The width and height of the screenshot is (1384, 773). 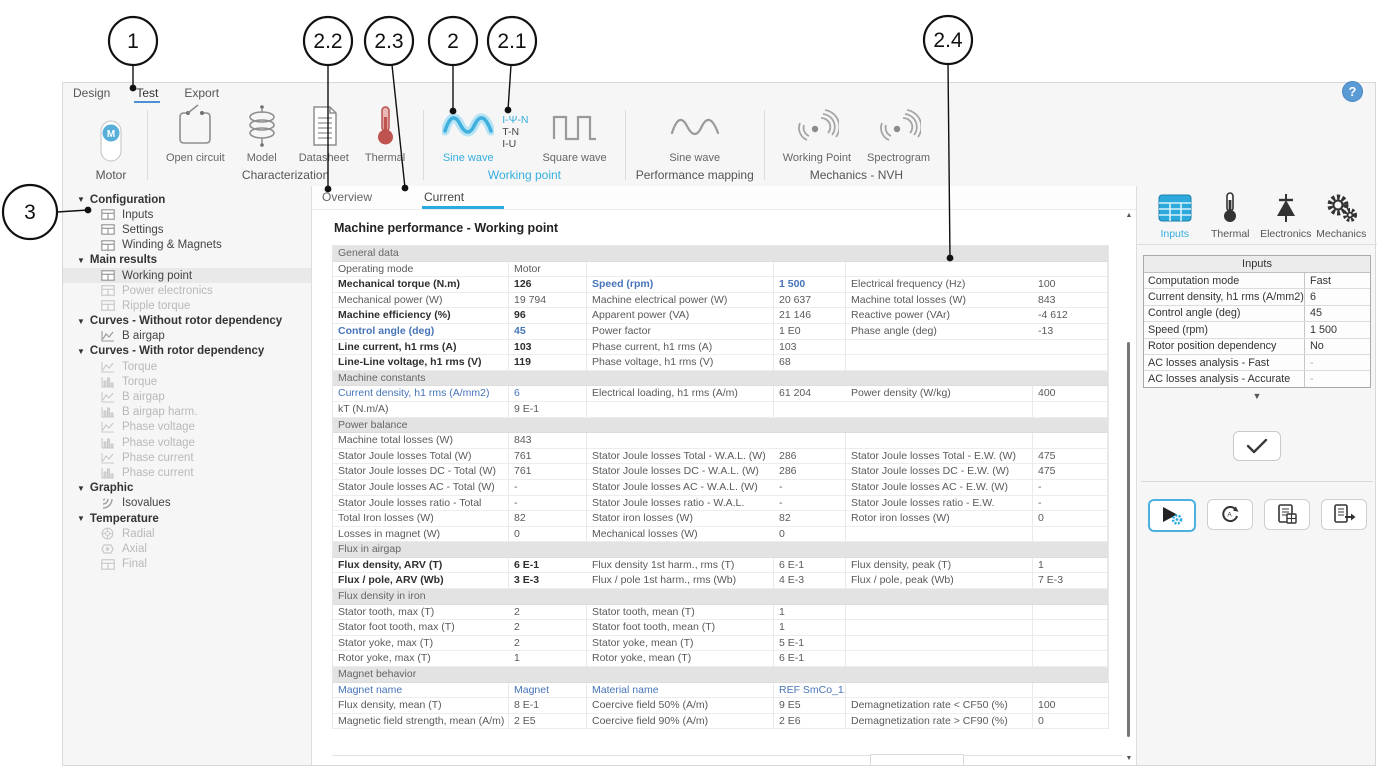 What do you see at coordinates (548, 690) in the screenshot?
I see `table-cell: Magnet` at bounding box center [548, 690].